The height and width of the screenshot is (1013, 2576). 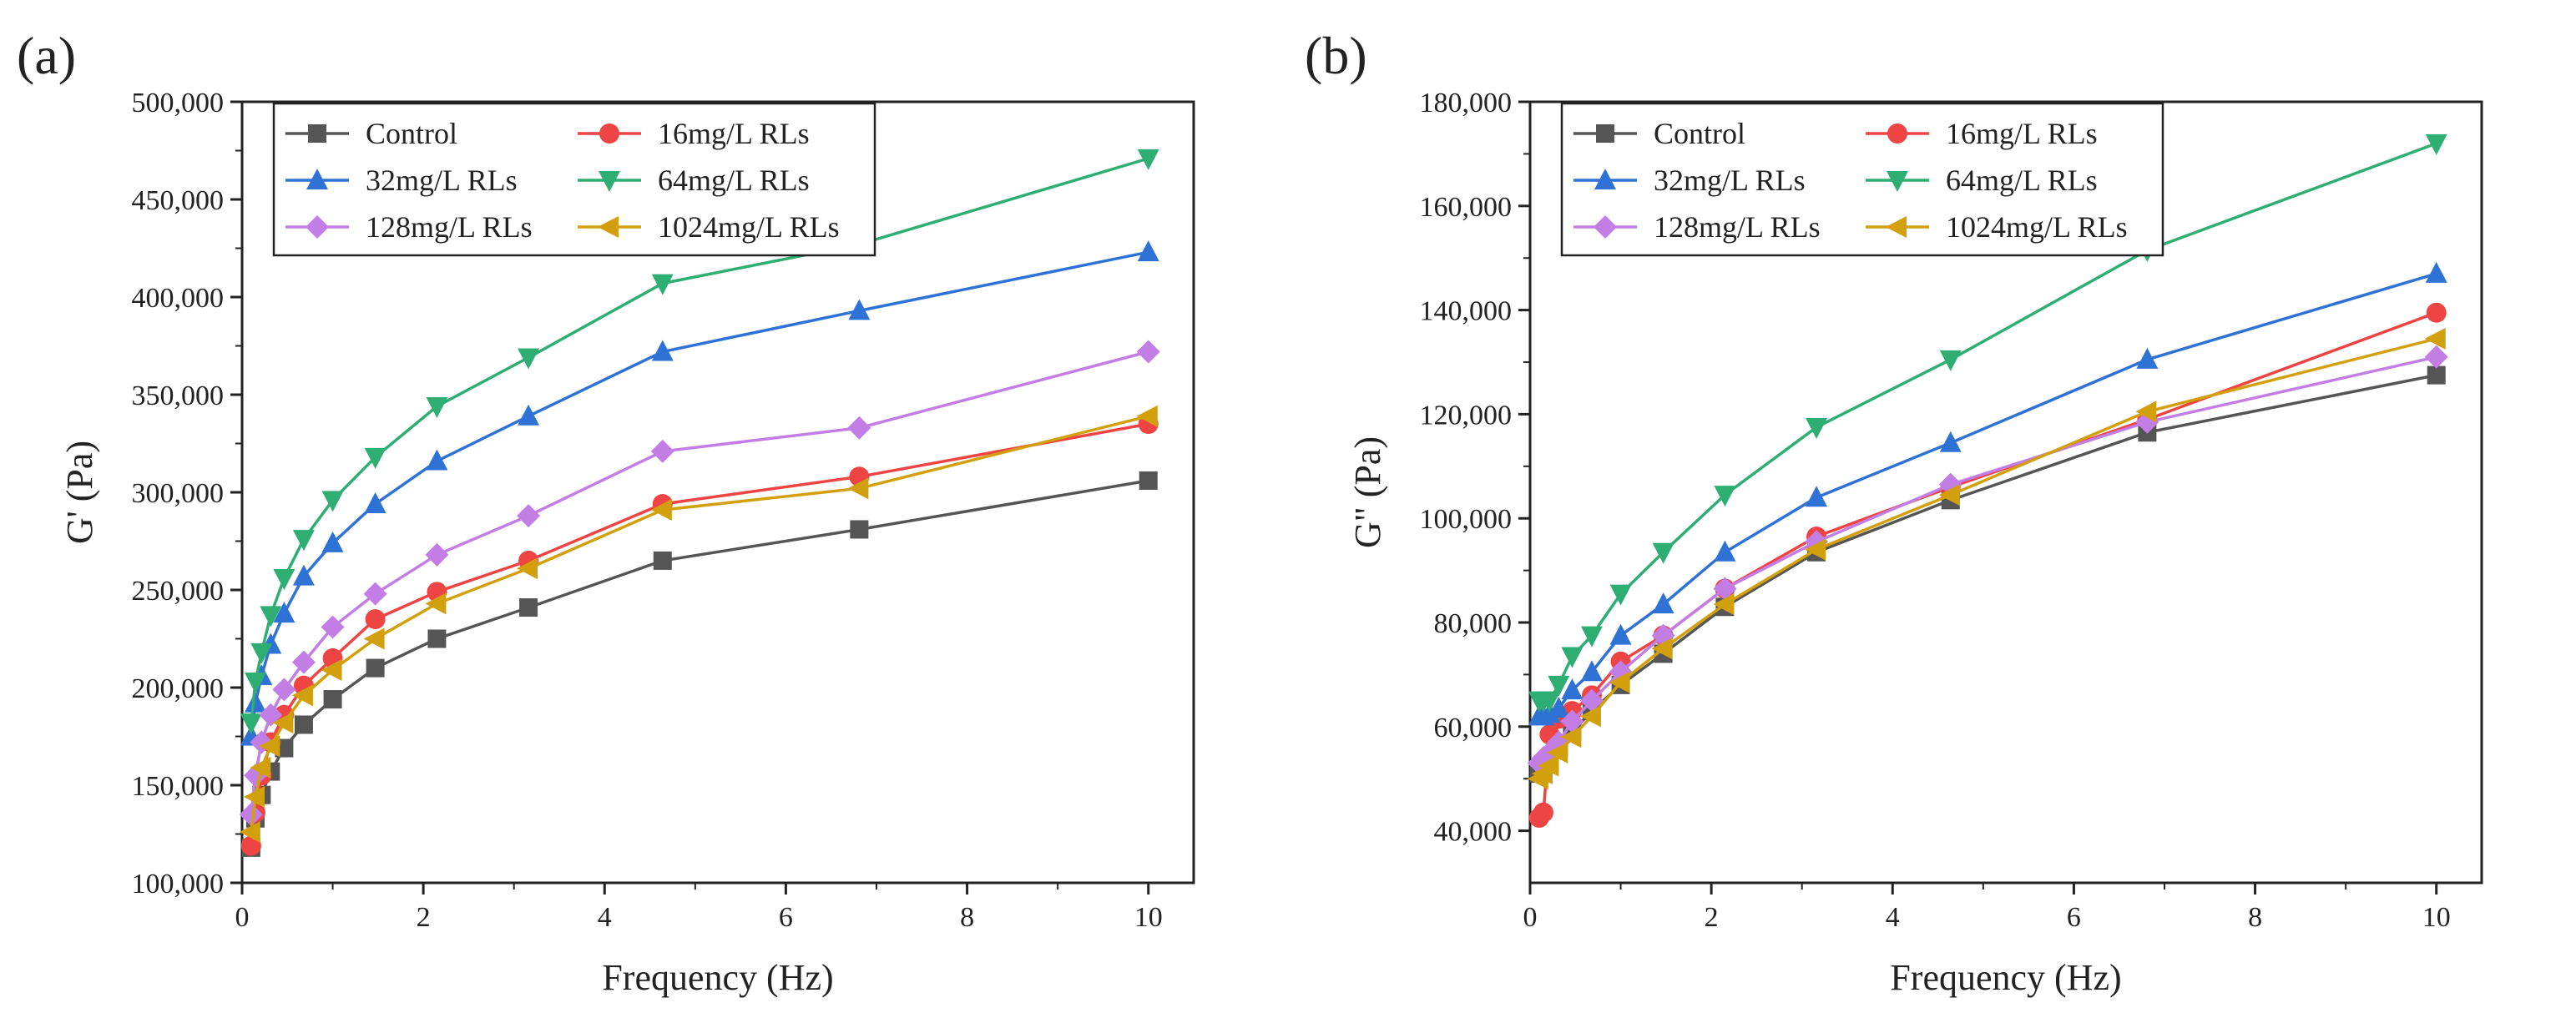 What do you see at coordinates (1473, 623) in the screenshot?
I see `y-tick-label-b: 80,000` at bounding box center [1473, 623].